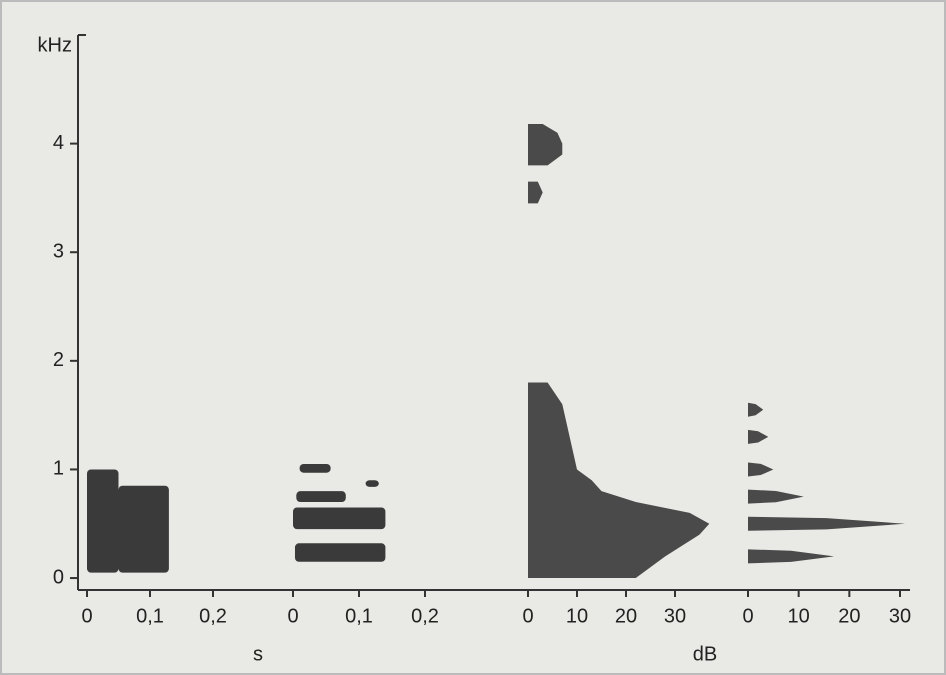 The image size is (946, 675). Describe the element at coordinates (58, 143) in the screenshot. I see `y-tick-label: 4` at that location.